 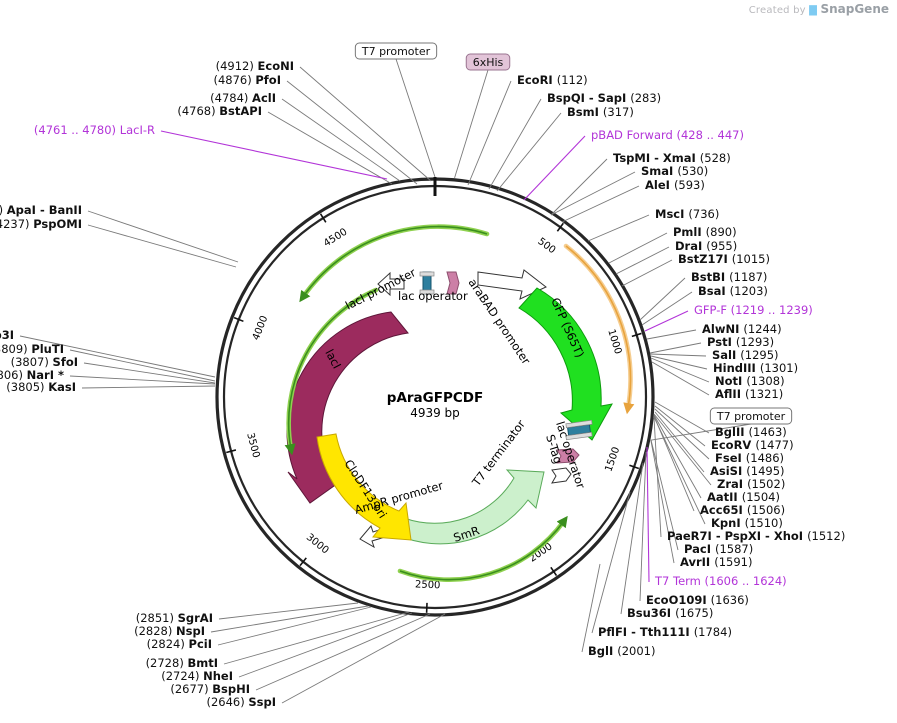 I want to click on enzyme-label: BsmI (317), so click(x=600, y=112).